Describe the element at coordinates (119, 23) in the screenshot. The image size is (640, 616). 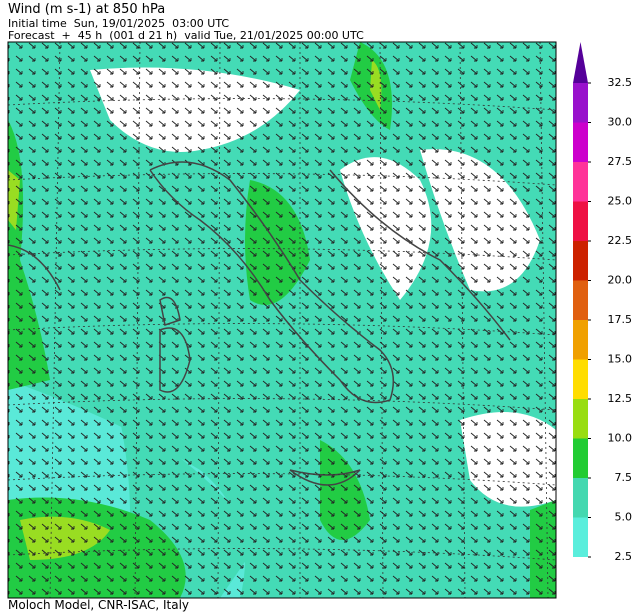
I see `initial-time: Initial time Sun, 19/01/2025 03:00 UTC` at that location.